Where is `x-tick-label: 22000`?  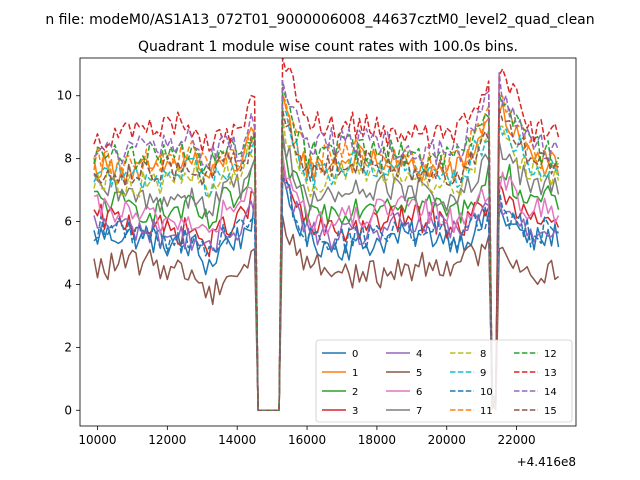 x-tick-label: 22000 is located at coordinates (517, 440).